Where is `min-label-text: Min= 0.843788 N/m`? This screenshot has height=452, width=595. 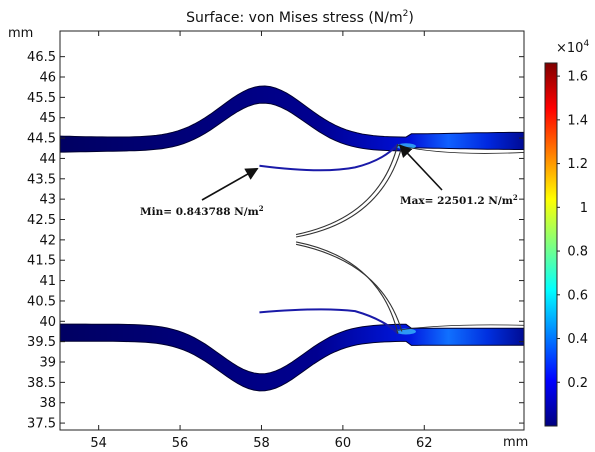 min-label-text: Min= 0.843788 N/m is located at coordinates (199, 212).